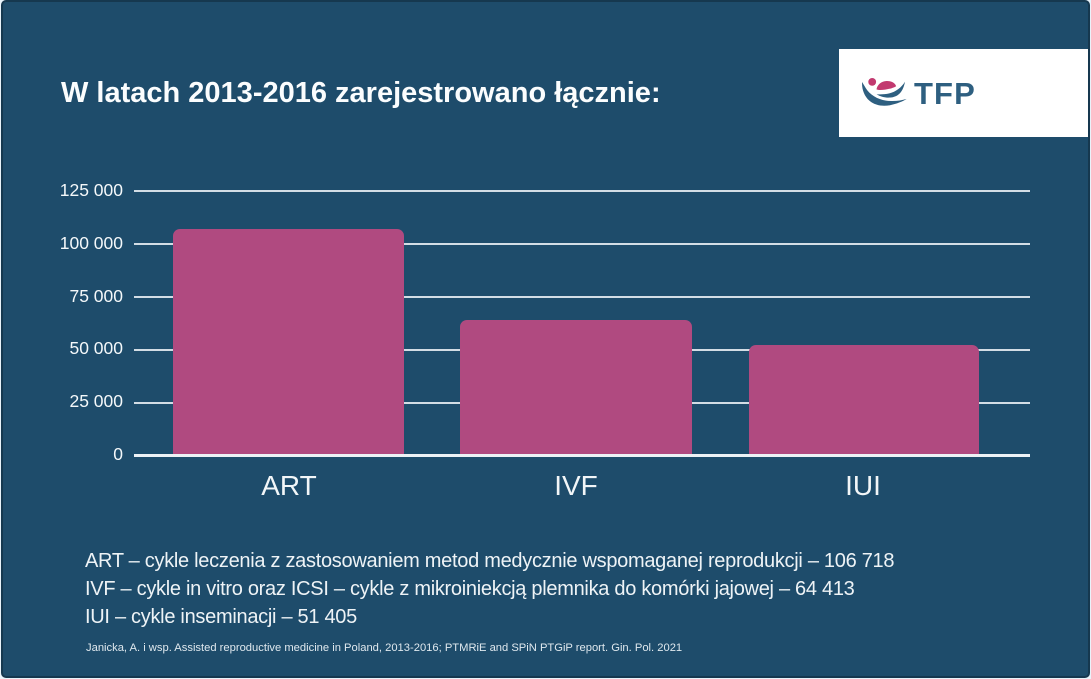  Describe the element at coordinates (945, 93) in the screenshot. I see `svg-text: TFP` at that location.